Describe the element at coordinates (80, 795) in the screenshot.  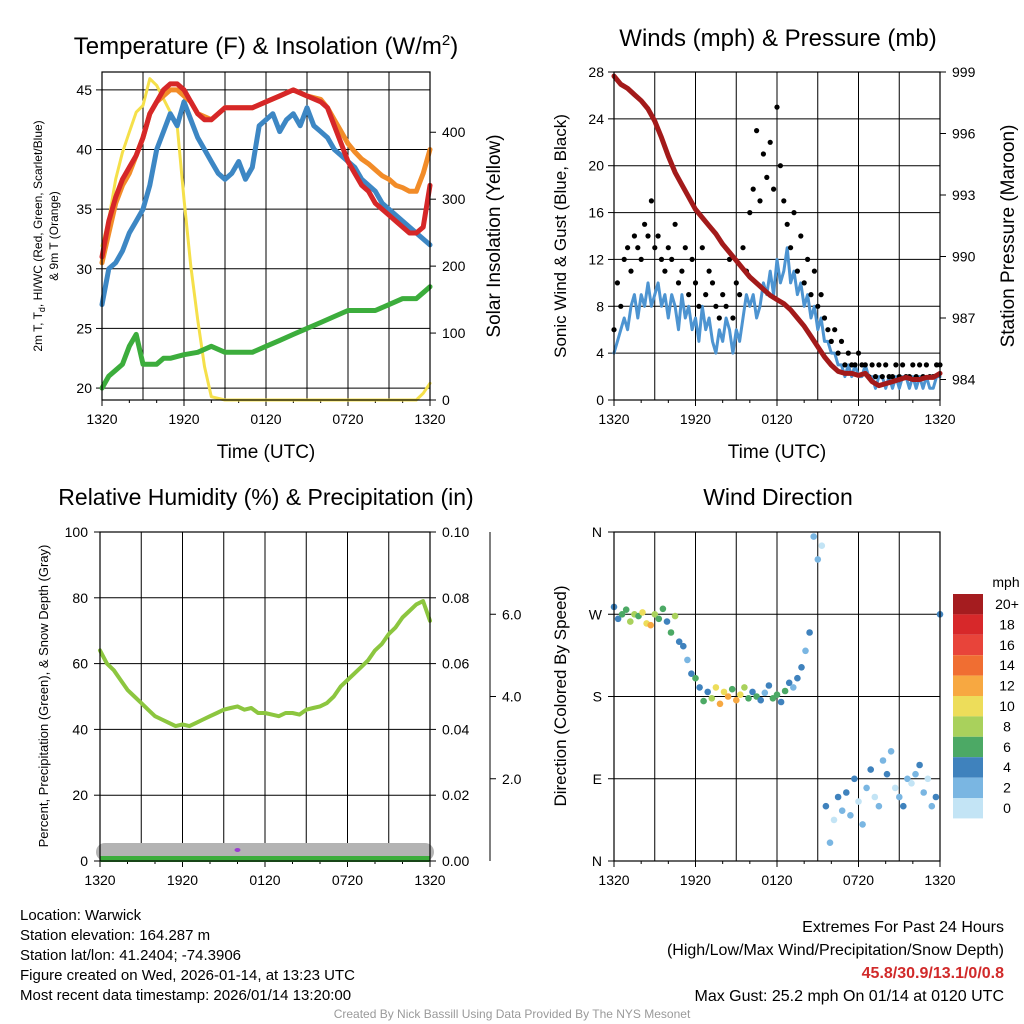
I see `rh-ytick-label: 20` at that location.